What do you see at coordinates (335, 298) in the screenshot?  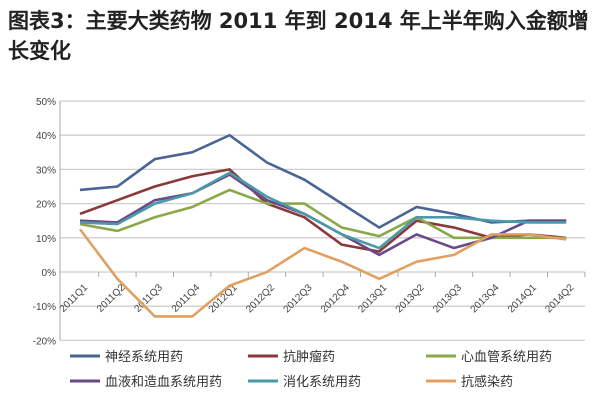 I see `x-tick-label: 2012Q4` at bounding box center [335, 298].